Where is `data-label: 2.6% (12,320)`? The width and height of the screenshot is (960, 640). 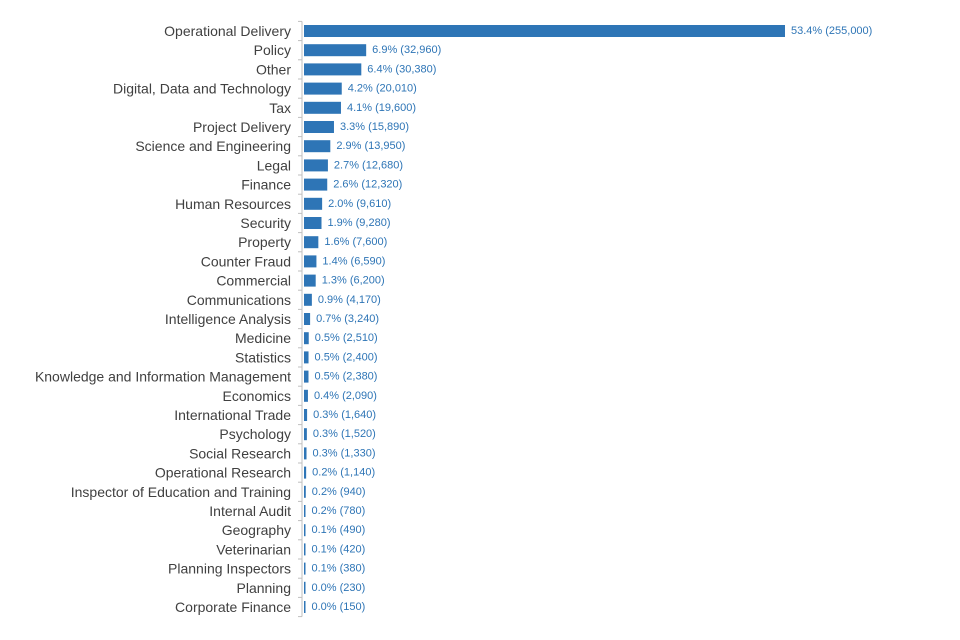 data-label: 2.6% (12,320) is located at coordinates (367, 185).